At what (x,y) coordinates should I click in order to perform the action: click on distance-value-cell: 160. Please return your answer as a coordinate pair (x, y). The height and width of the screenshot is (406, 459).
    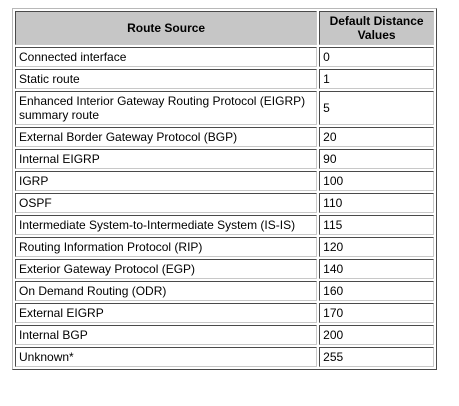
    Looking at the image, I should click on (376, 291).